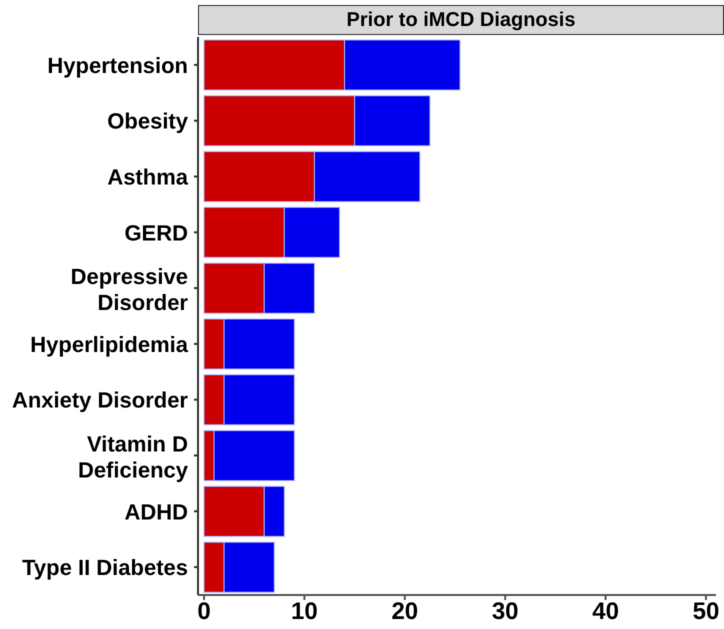 The width and height of the screenshot is (724, 629). I want to click on x-tick-label: 50, so click(706, 612).